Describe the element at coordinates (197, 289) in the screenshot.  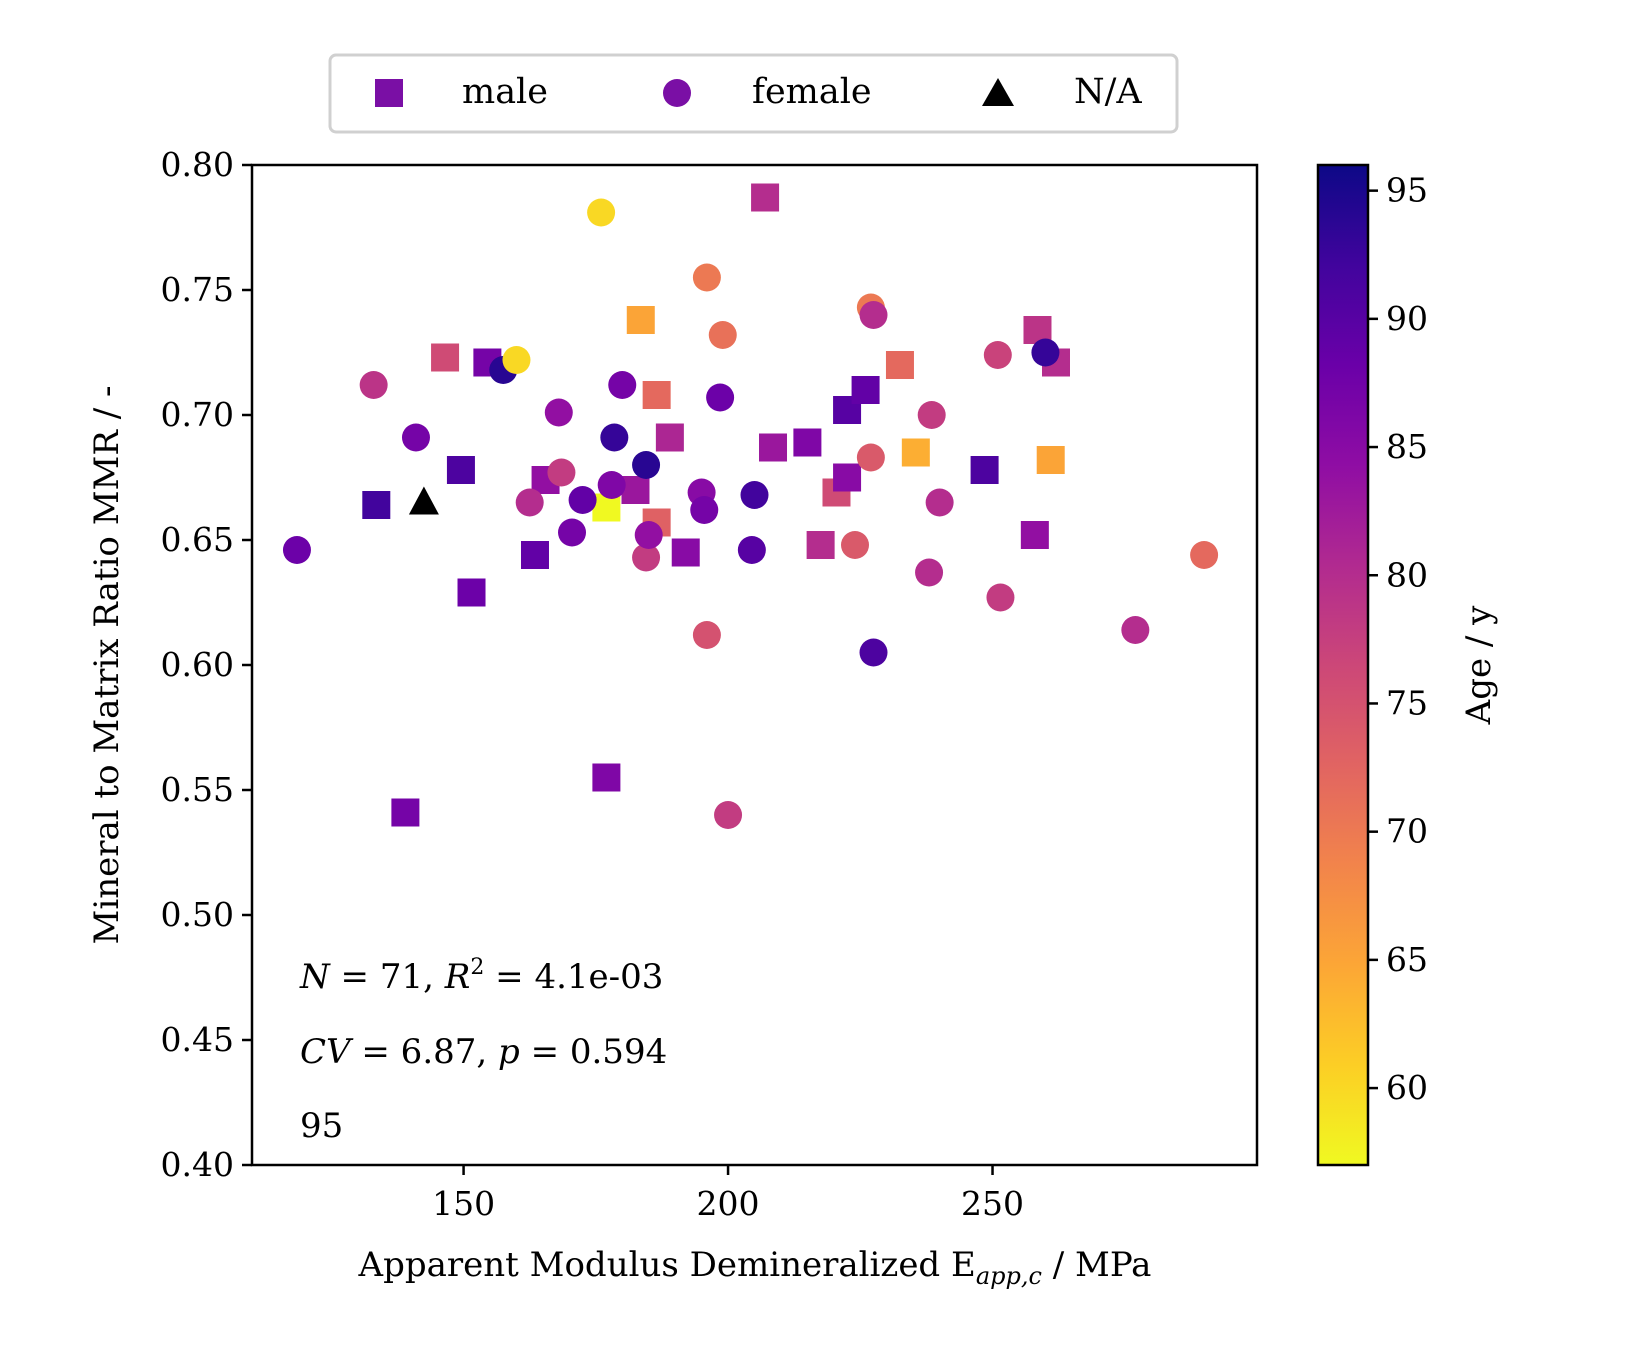
I see `y-tick-label: 0.75` at that location.